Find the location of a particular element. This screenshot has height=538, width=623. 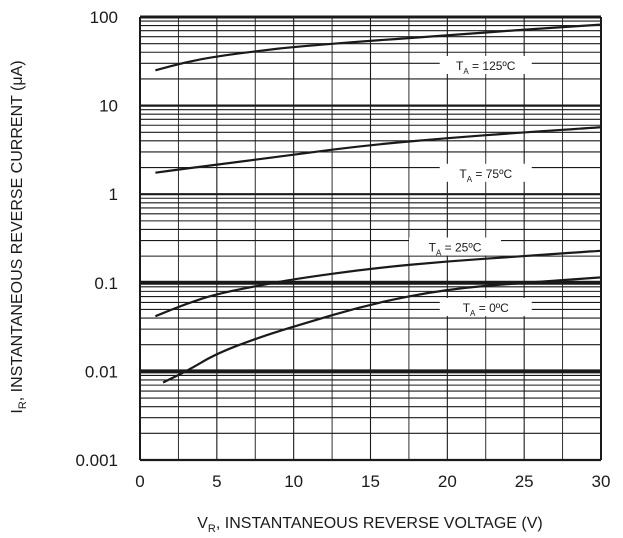

series-label-text: TA = 75ºC is located at coordinates (485, 175).